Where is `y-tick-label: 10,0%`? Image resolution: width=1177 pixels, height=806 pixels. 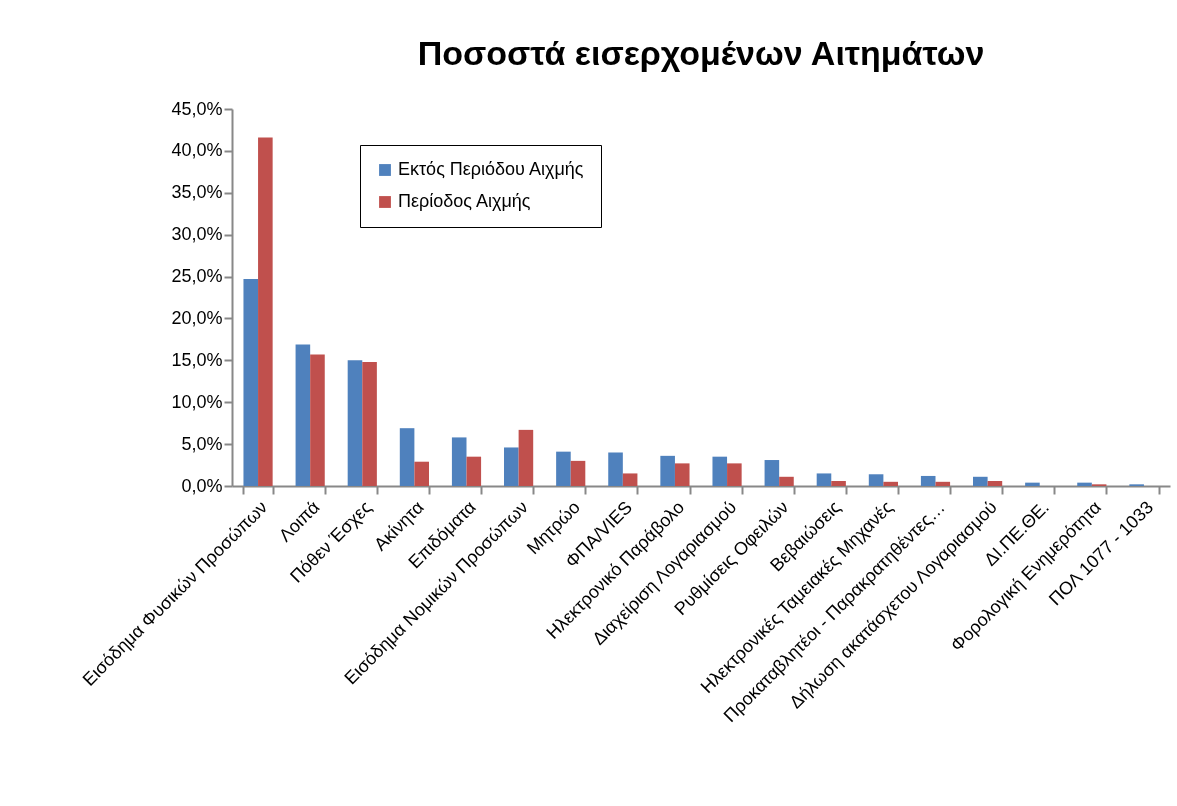 y-tick-label: 10,0% is located at coordinates (197, 401).